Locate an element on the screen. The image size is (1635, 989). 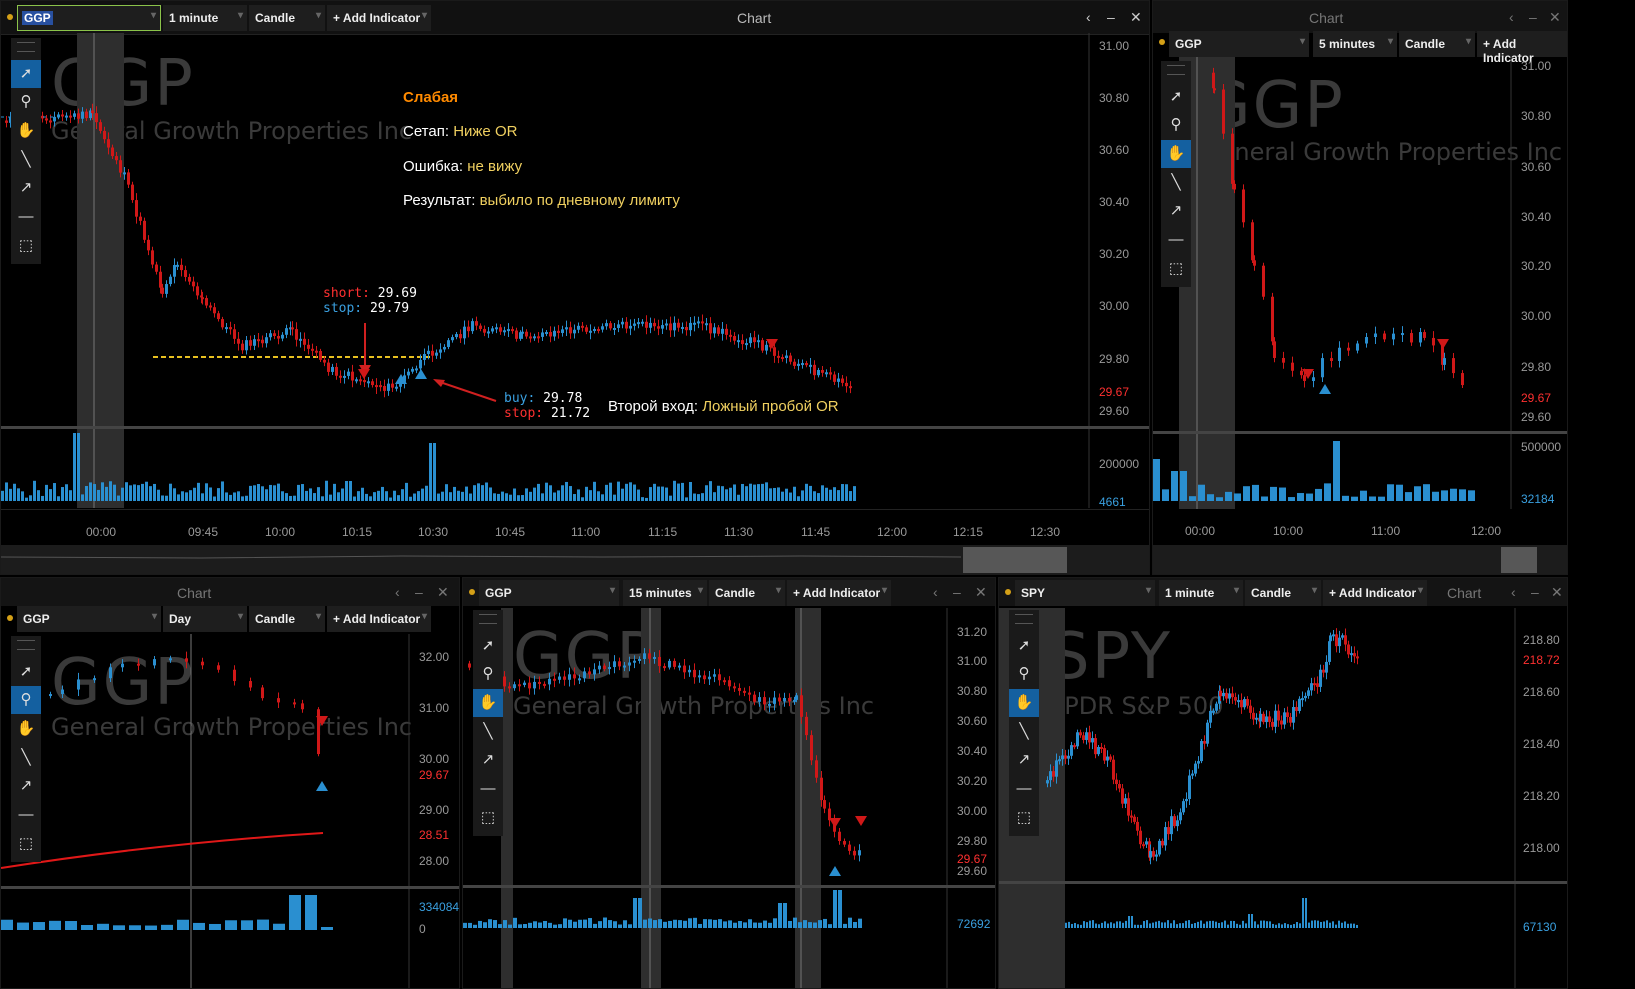
interval-select: Day ▾ is located at coordinates (205, 619).